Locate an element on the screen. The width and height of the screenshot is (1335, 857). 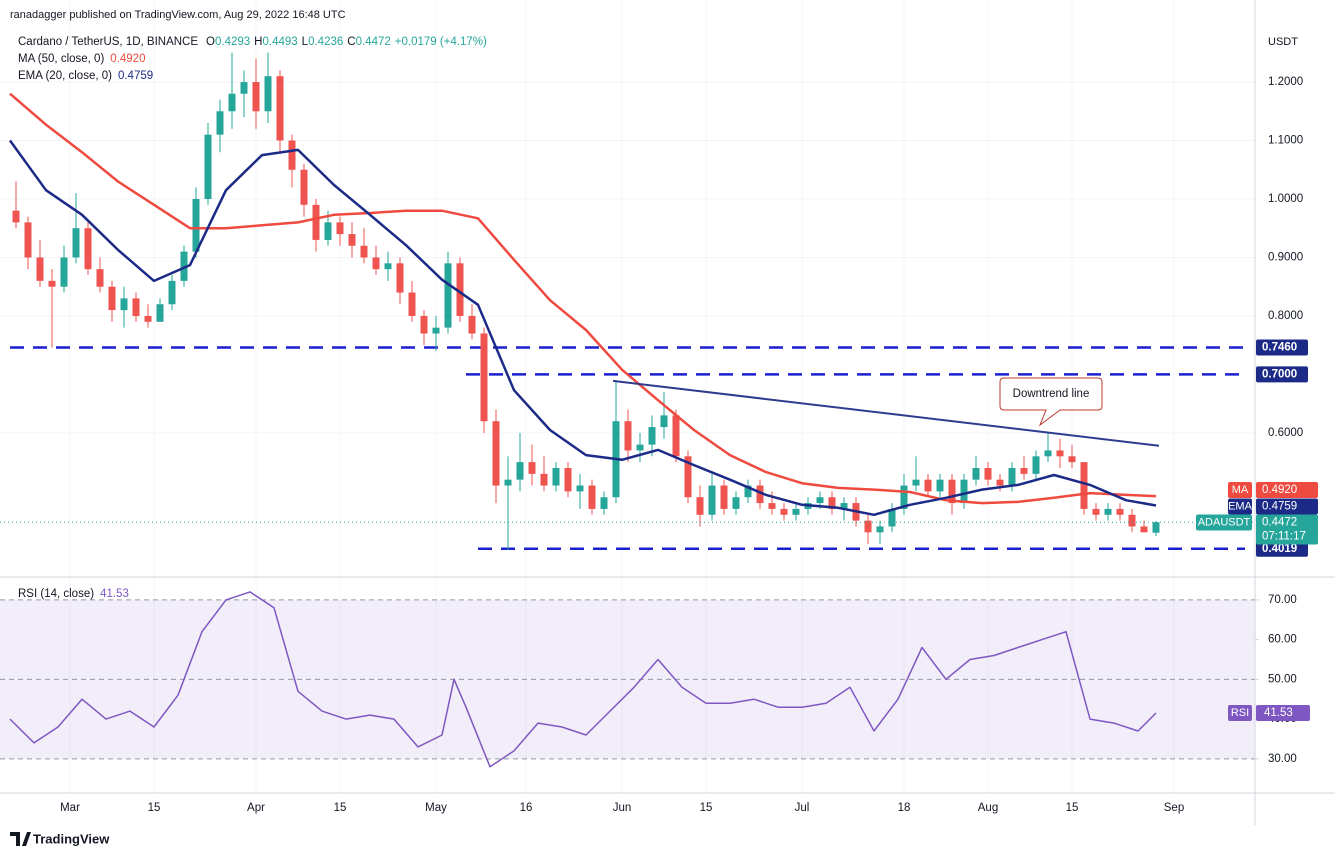
x-tick-label: 18 is located at coordinates (904, 808).